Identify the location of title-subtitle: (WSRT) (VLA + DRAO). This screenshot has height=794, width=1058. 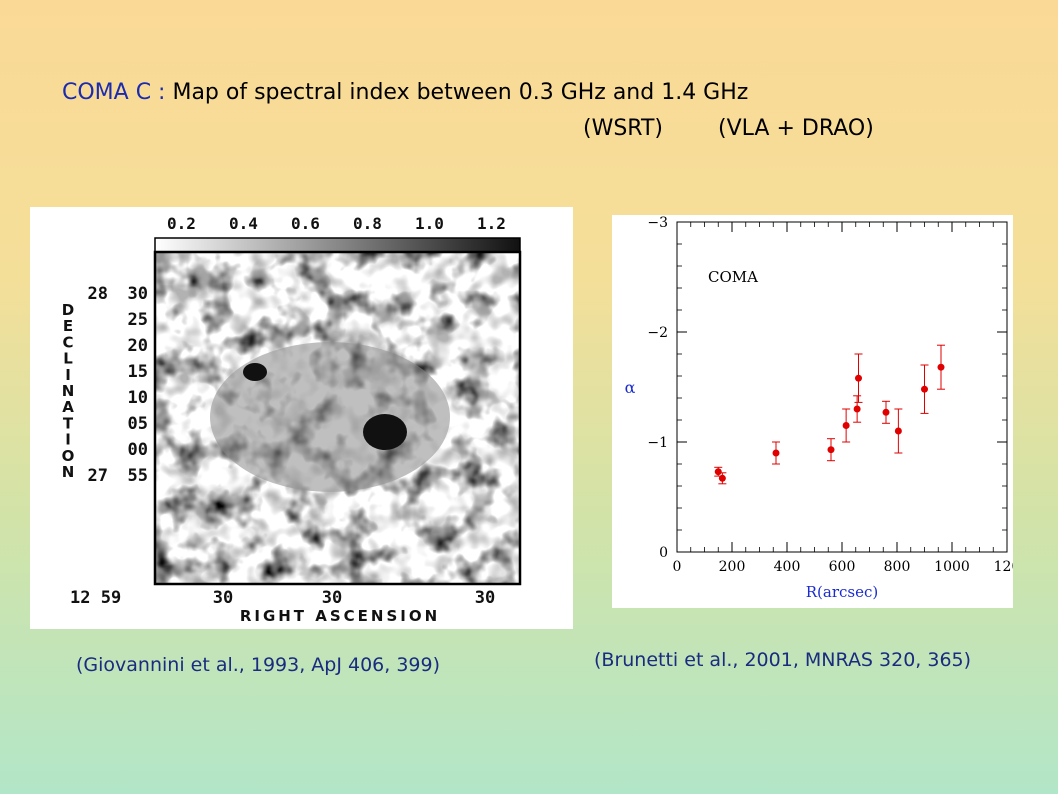
(728, 128).